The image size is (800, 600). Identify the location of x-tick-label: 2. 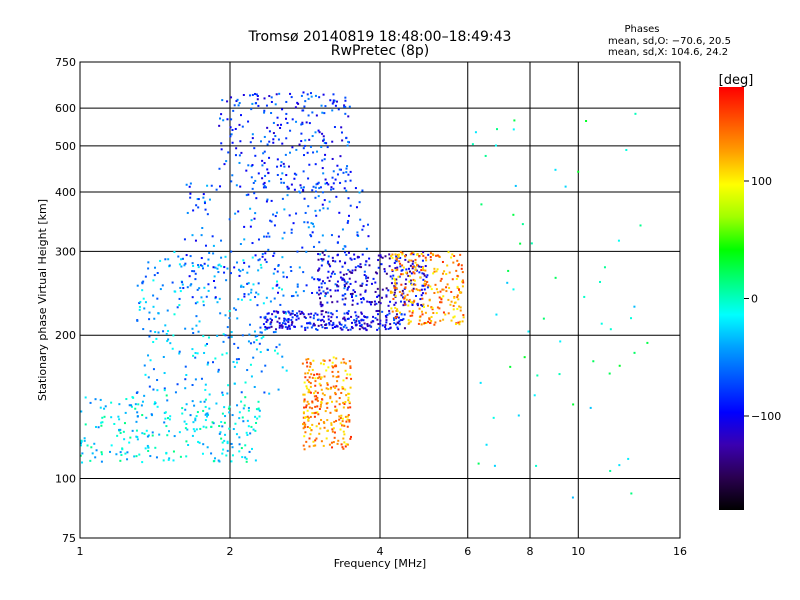
(230, 551).